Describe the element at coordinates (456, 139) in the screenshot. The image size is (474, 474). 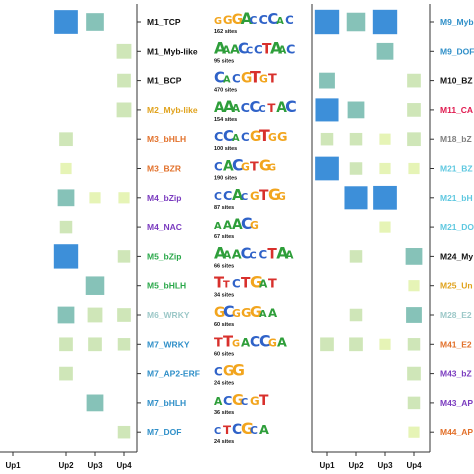
I see `motif-label: M18_bZ` at that location.